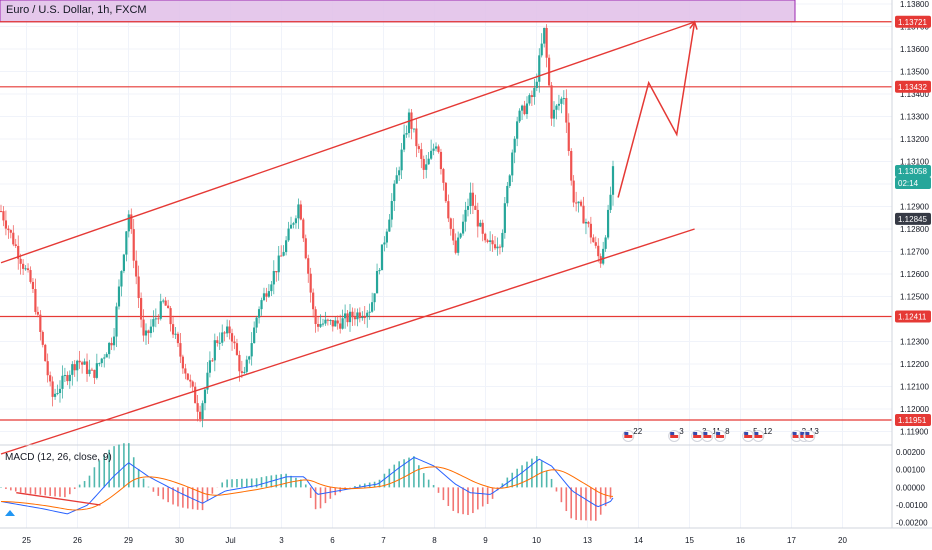 The width and height of the screenshot is (932, 550). I want to click on macd-tick-label: -0.00100, so click(912, 505).